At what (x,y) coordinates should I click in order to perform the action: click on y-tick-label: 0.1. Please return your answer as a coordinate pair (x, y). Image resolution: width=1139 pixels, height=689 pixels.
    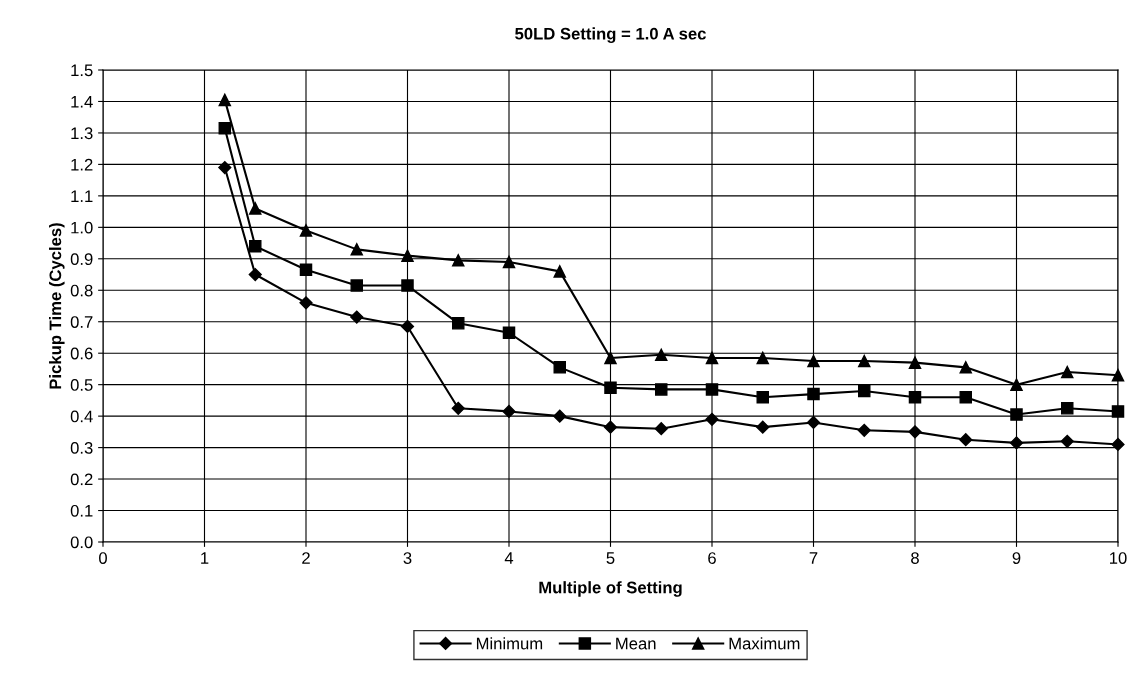
    Looking at the image, I should click on (81, 510).